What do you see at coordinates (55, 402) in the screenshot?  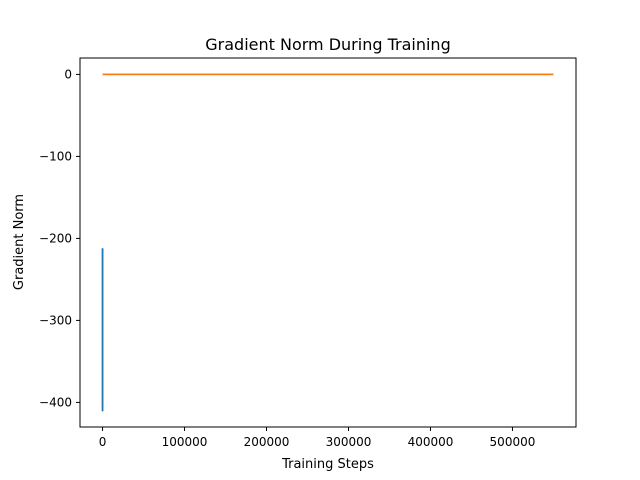 I see `y-tick-label: −400` at bounding box center [55, 402].